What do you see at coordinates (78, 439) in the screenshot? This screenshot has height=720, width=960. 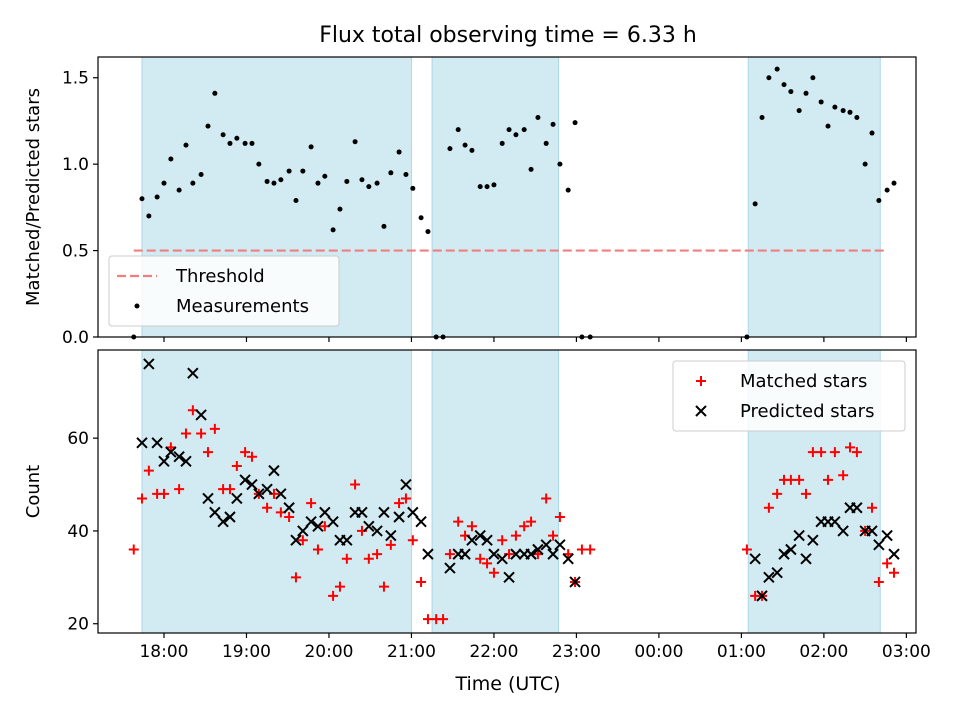 I see `bottom-y-tick-label: 60` at bounding box center [78, 439].